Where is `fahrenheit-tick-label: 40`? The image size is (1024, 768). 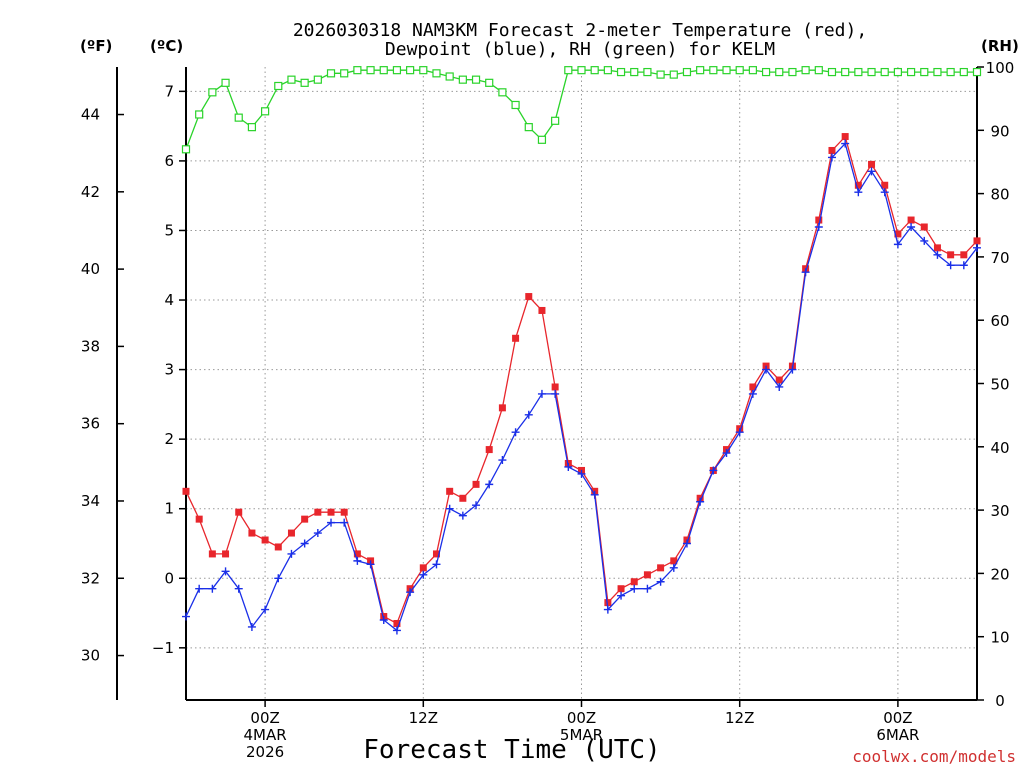 fahrenheit-tick-label: 40 is located at coordinates (90, 269).